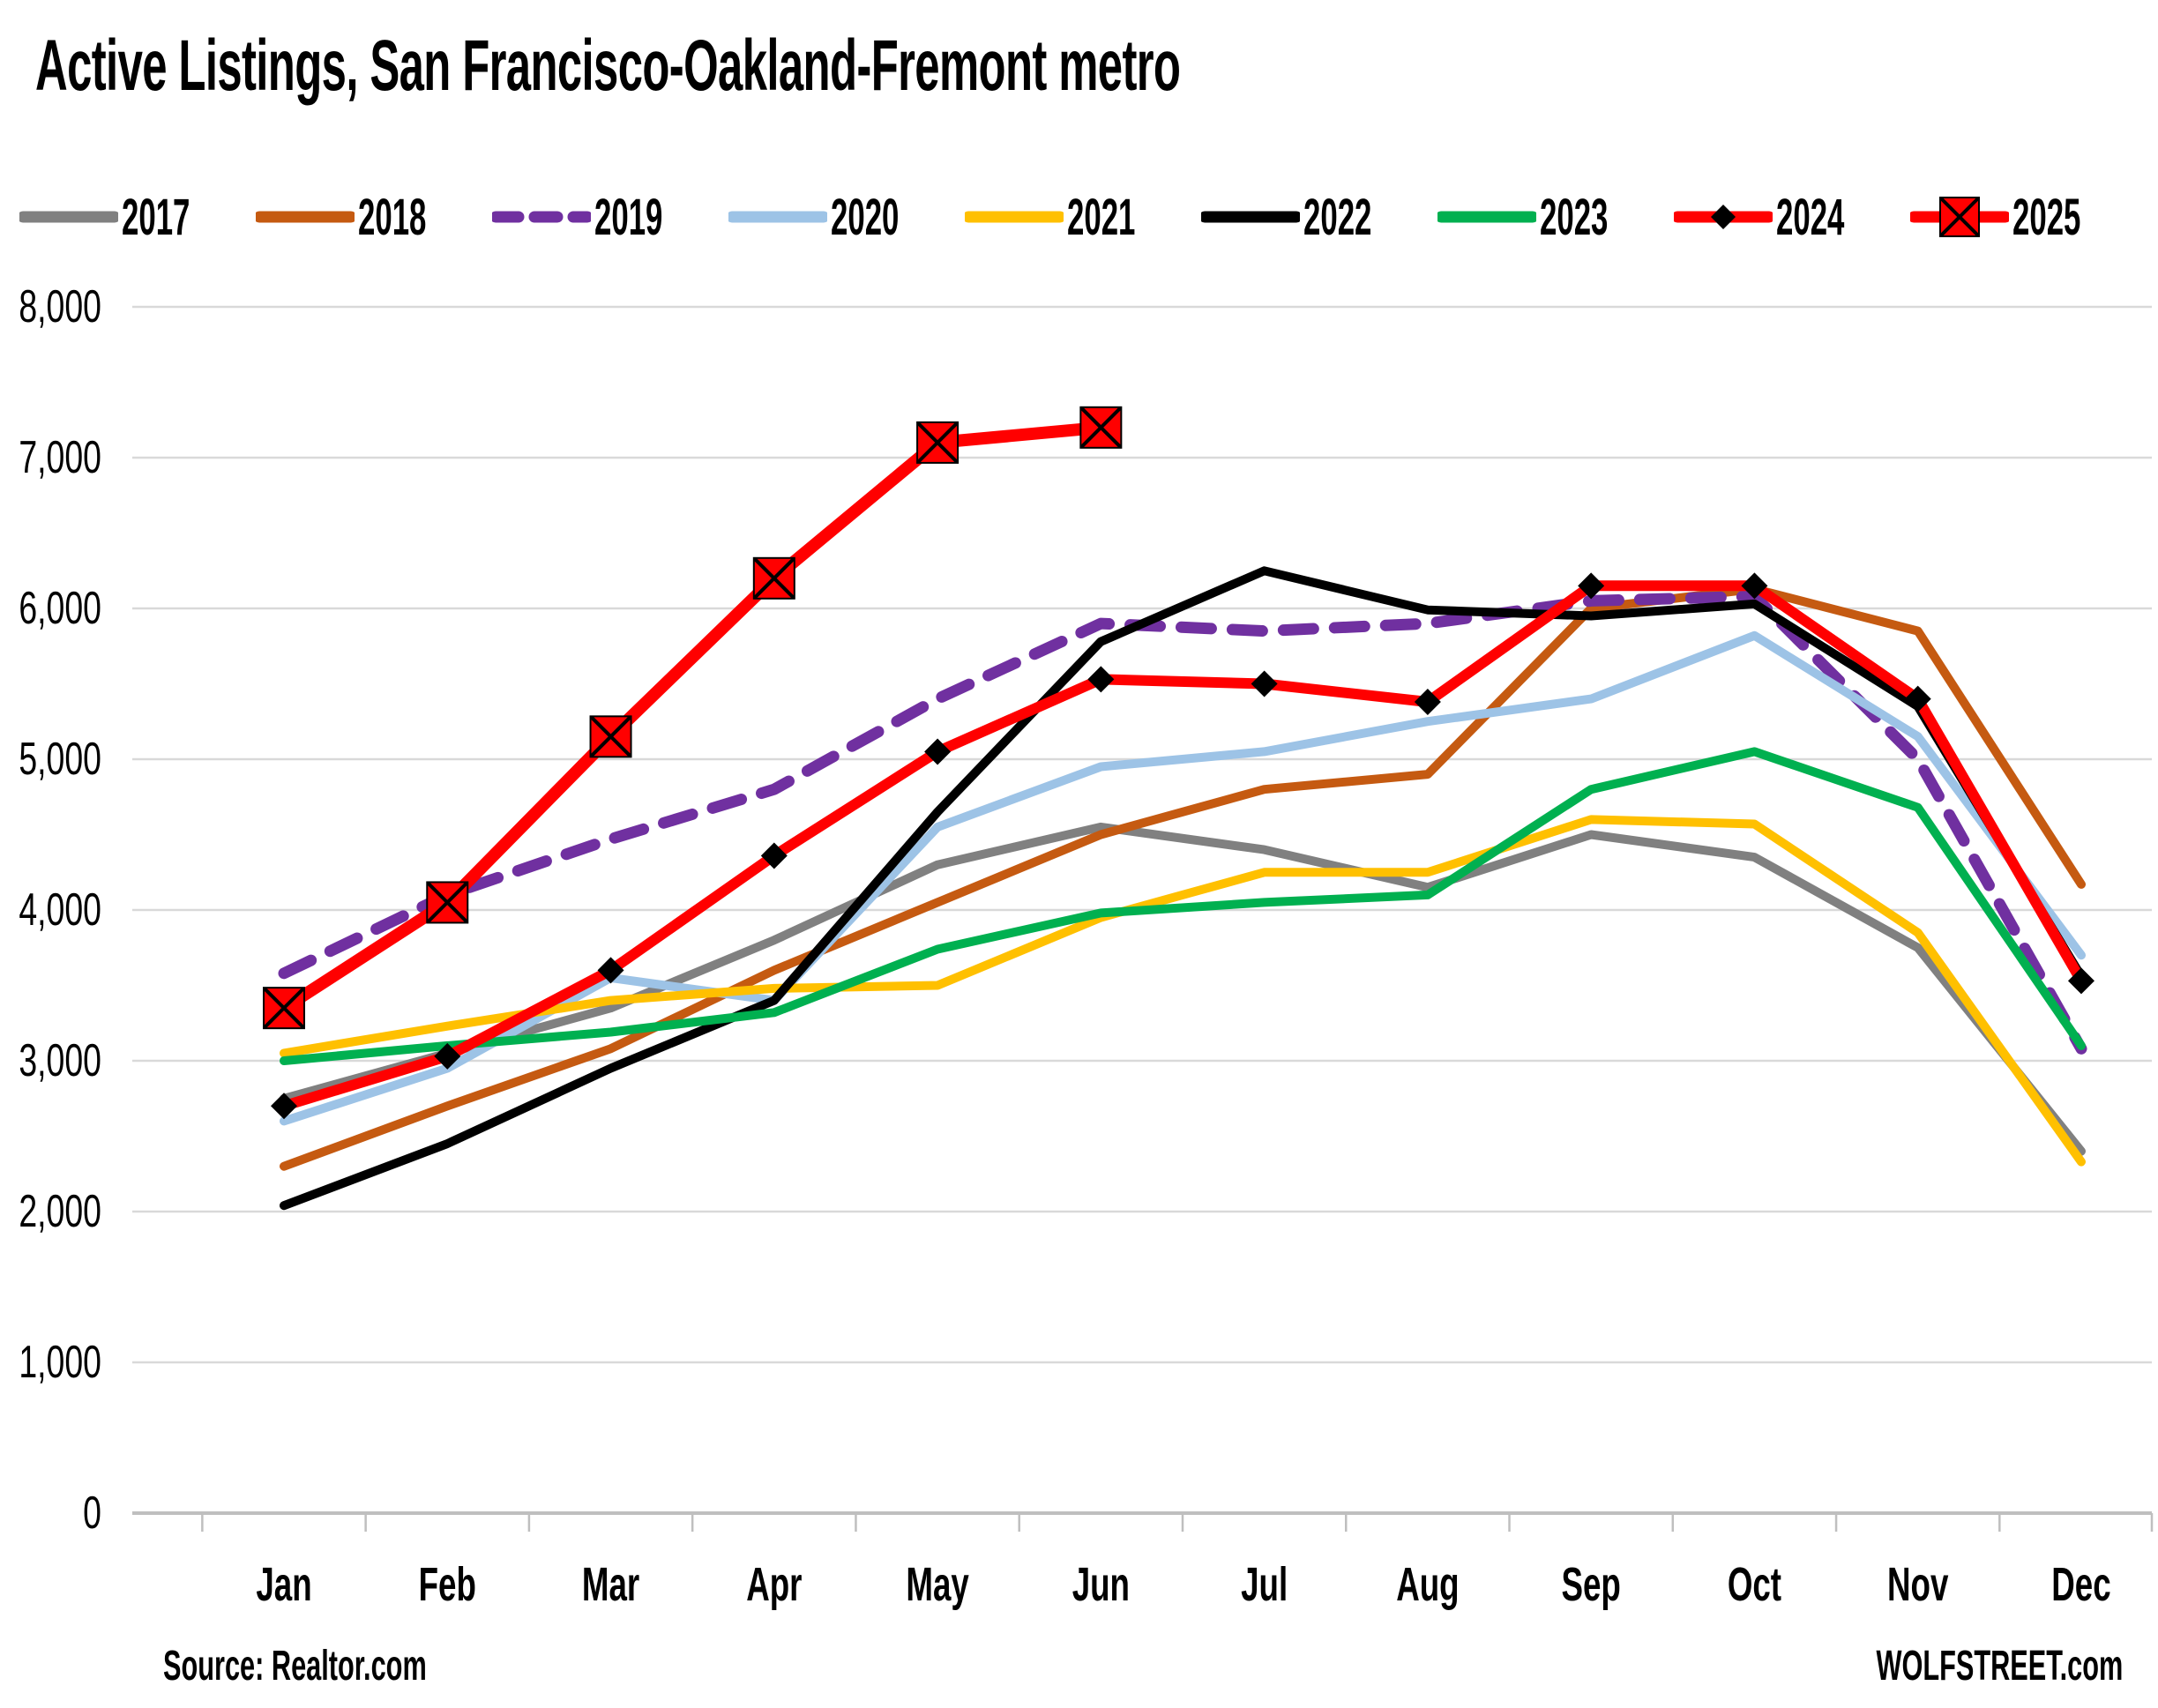  I want to click on x-axis-month-label: Dec, so click(2080, 1584).